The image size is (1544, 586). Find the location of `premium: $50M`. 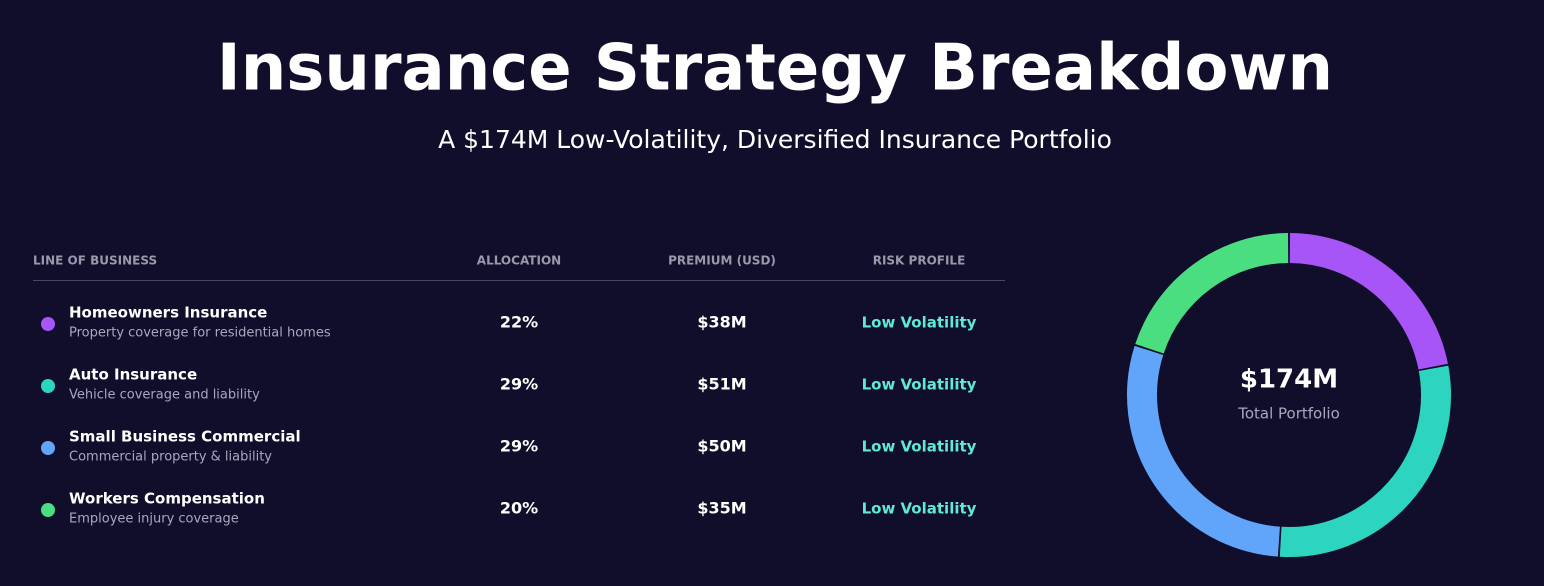

premium: $50M is located at coordinates (721, 446).